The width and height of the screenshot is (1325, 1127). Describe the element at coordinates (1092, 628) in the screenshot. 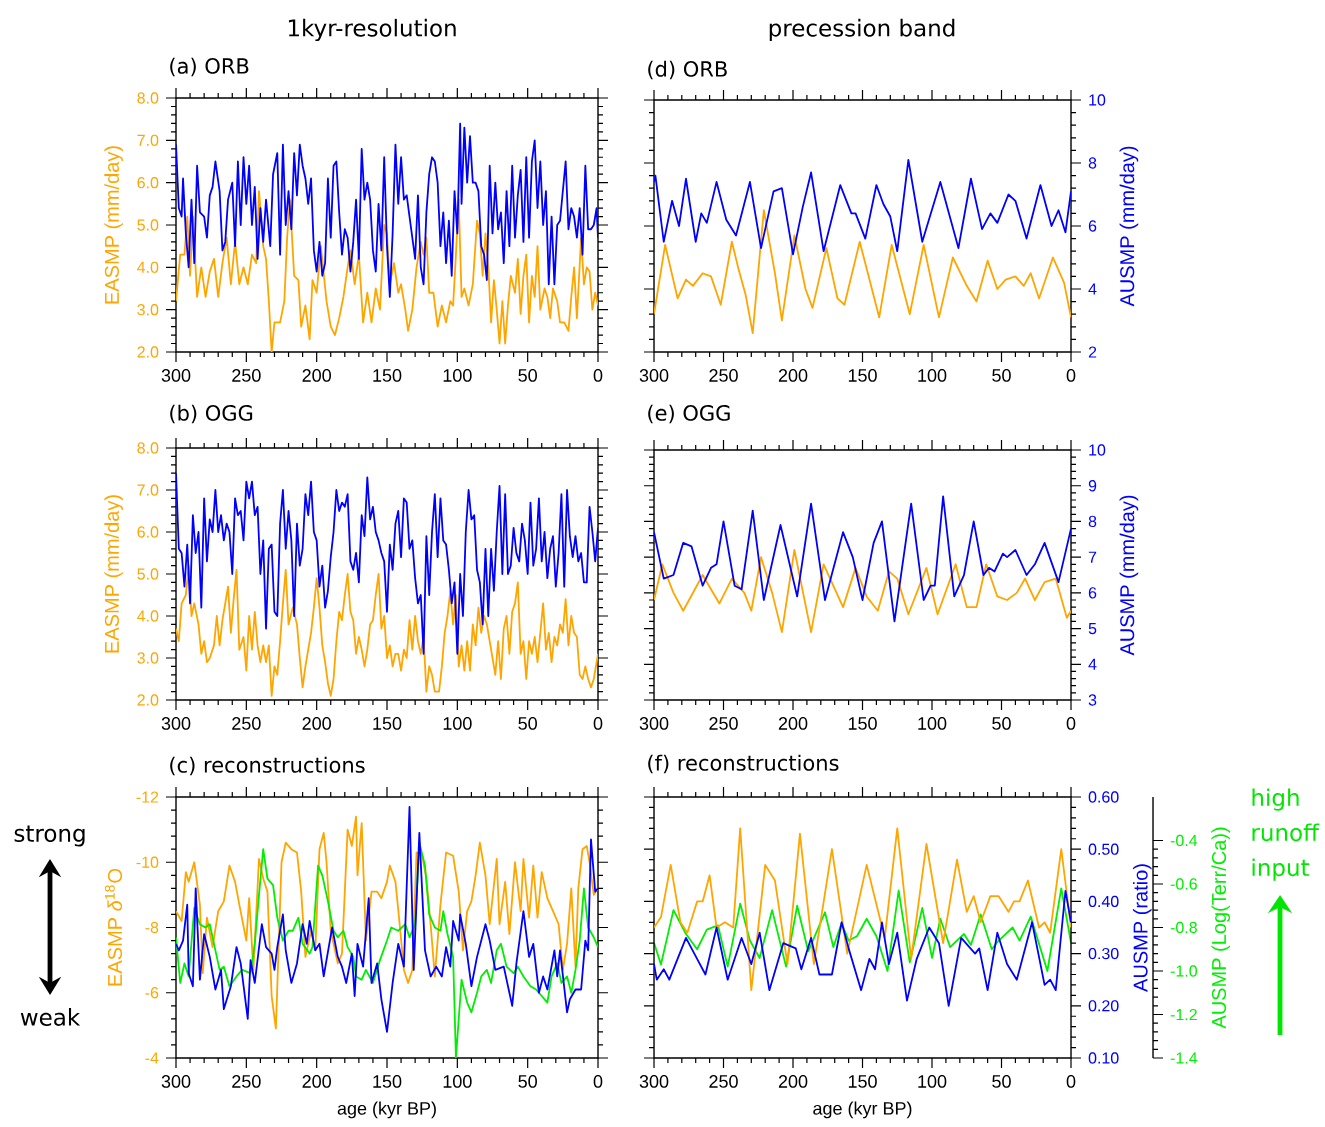

I see `y2-tick-label: 5` at that location.